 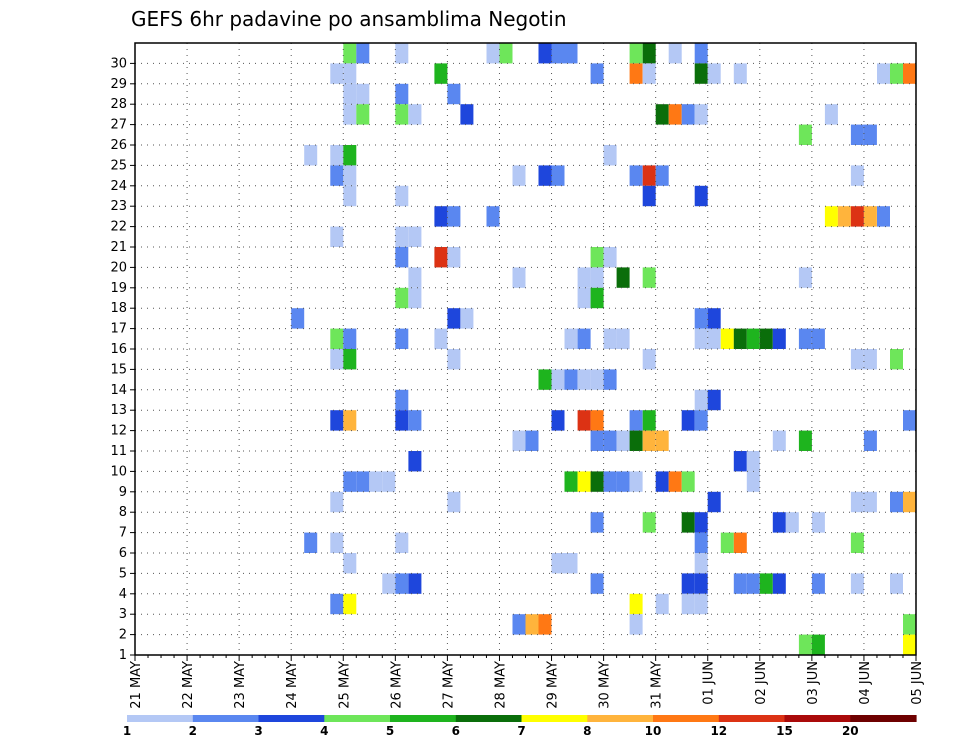 What do you see at coordinates (292, 685) in the screenshot?
I see `x-tick-label: 24 MAY` at bounding box center [292, 685].